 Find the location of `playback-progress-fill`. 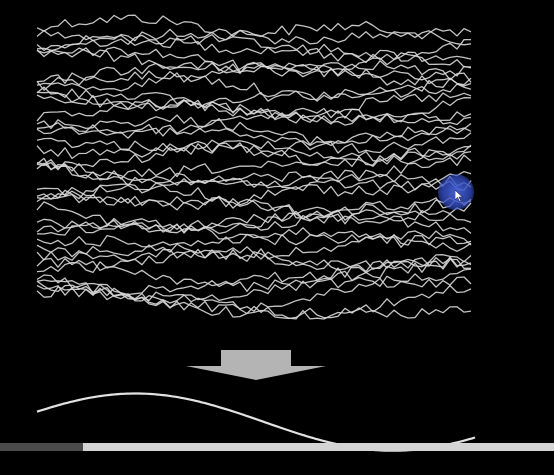

playback-progress-fill is located at coordinates (42, 447).